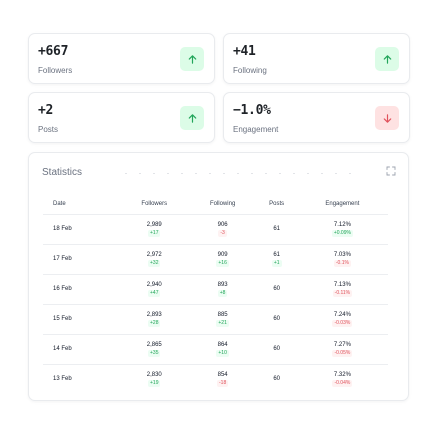 The width and height of the screenshot is (436, 436). What do you see at coordinates (222, 229) in the screenshot?
I see `cell-following: 906 -3` at bounding box center [222, 229].